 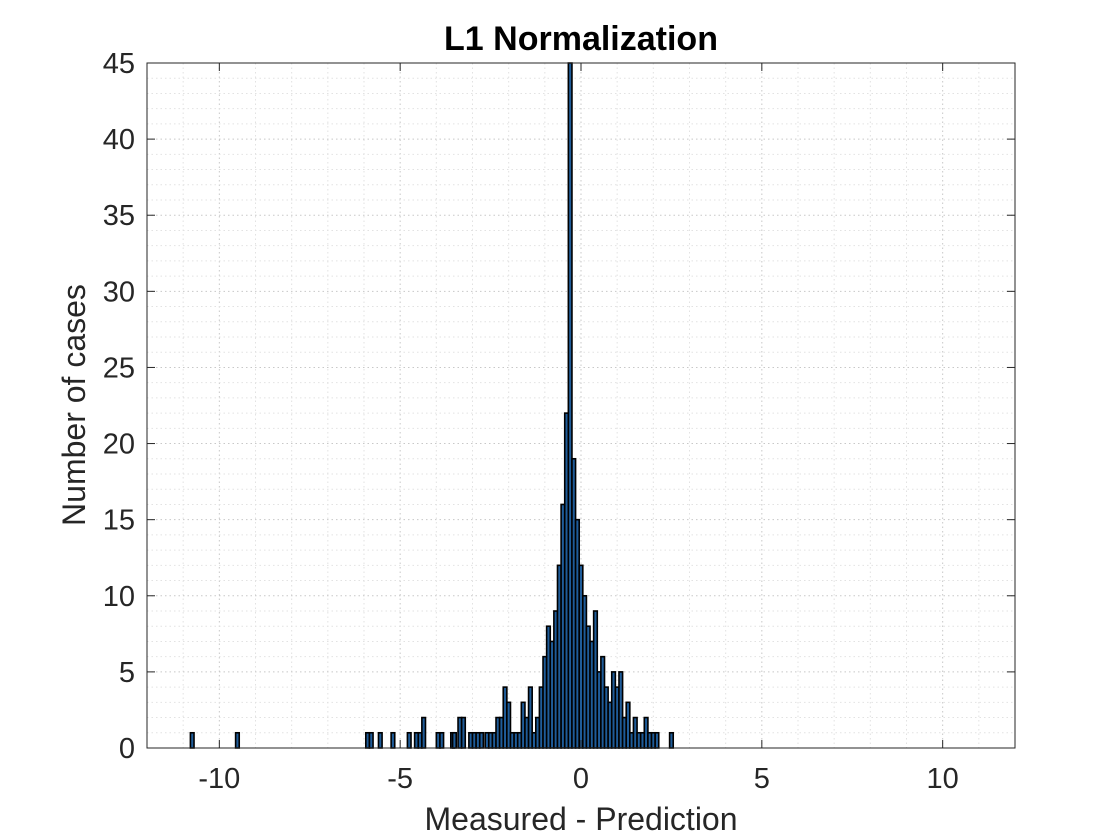 What do you see at coordinates (119, 140) in the screenshot?
I see `y-tick-label: 40` at bounding box center [119, 140].